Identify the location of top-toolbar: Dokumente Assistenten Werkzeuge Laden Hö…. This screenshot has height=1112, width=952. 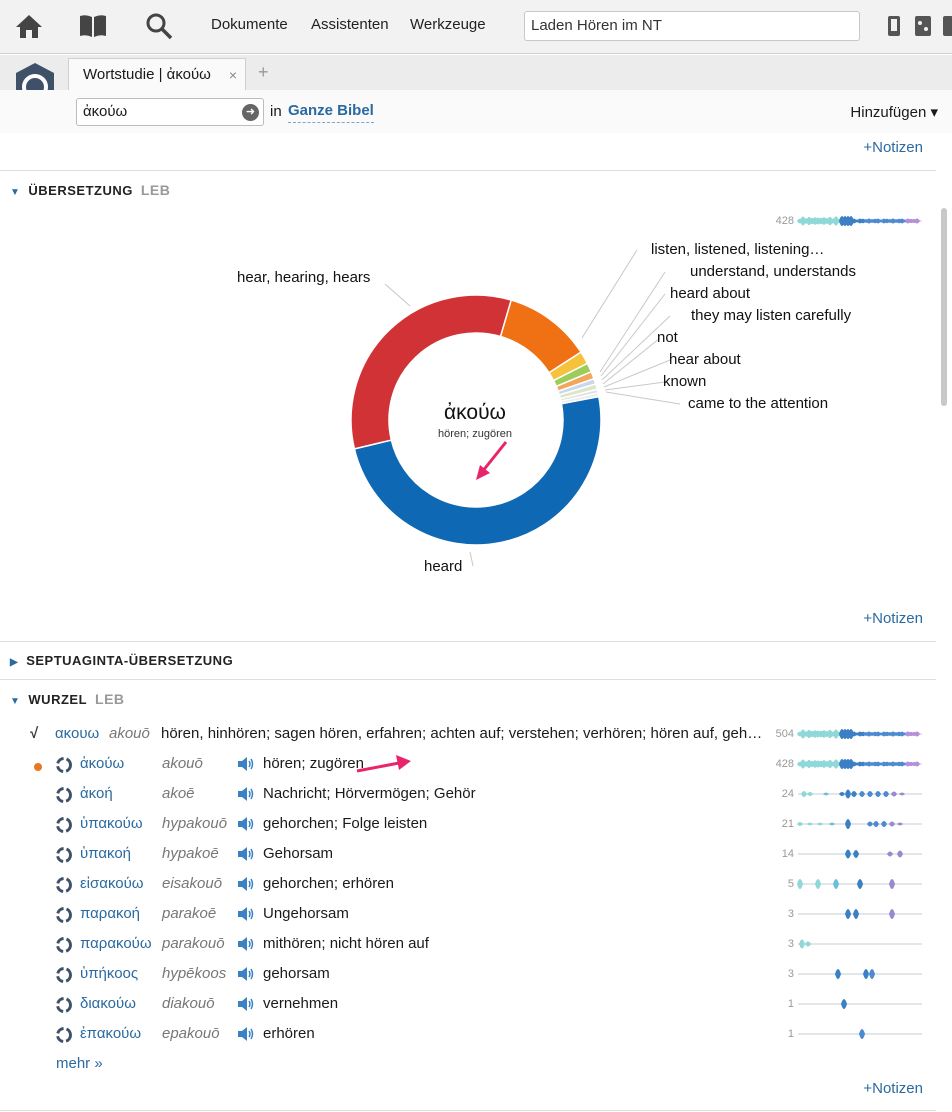
(476, 27).